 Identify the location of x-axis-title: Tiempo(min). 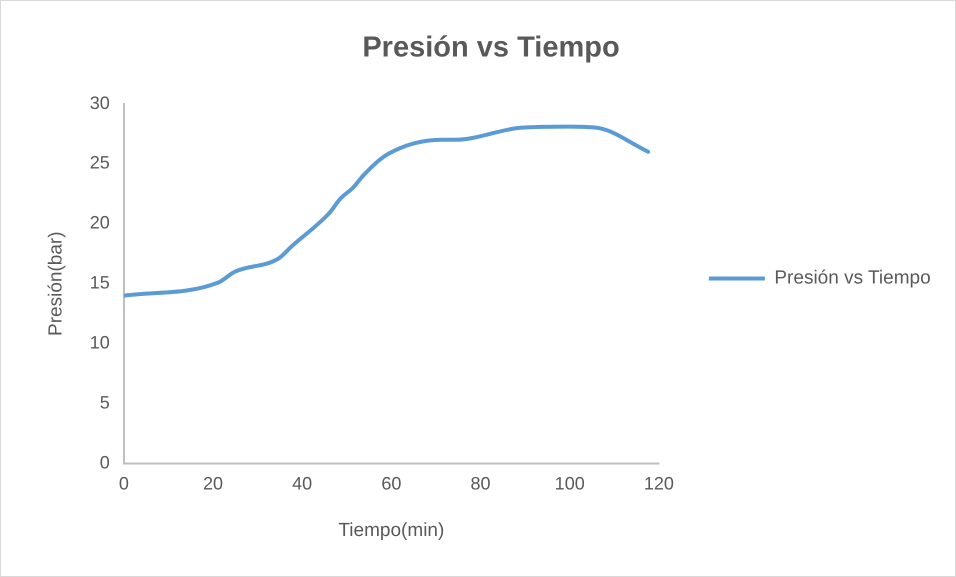
(391, 530).